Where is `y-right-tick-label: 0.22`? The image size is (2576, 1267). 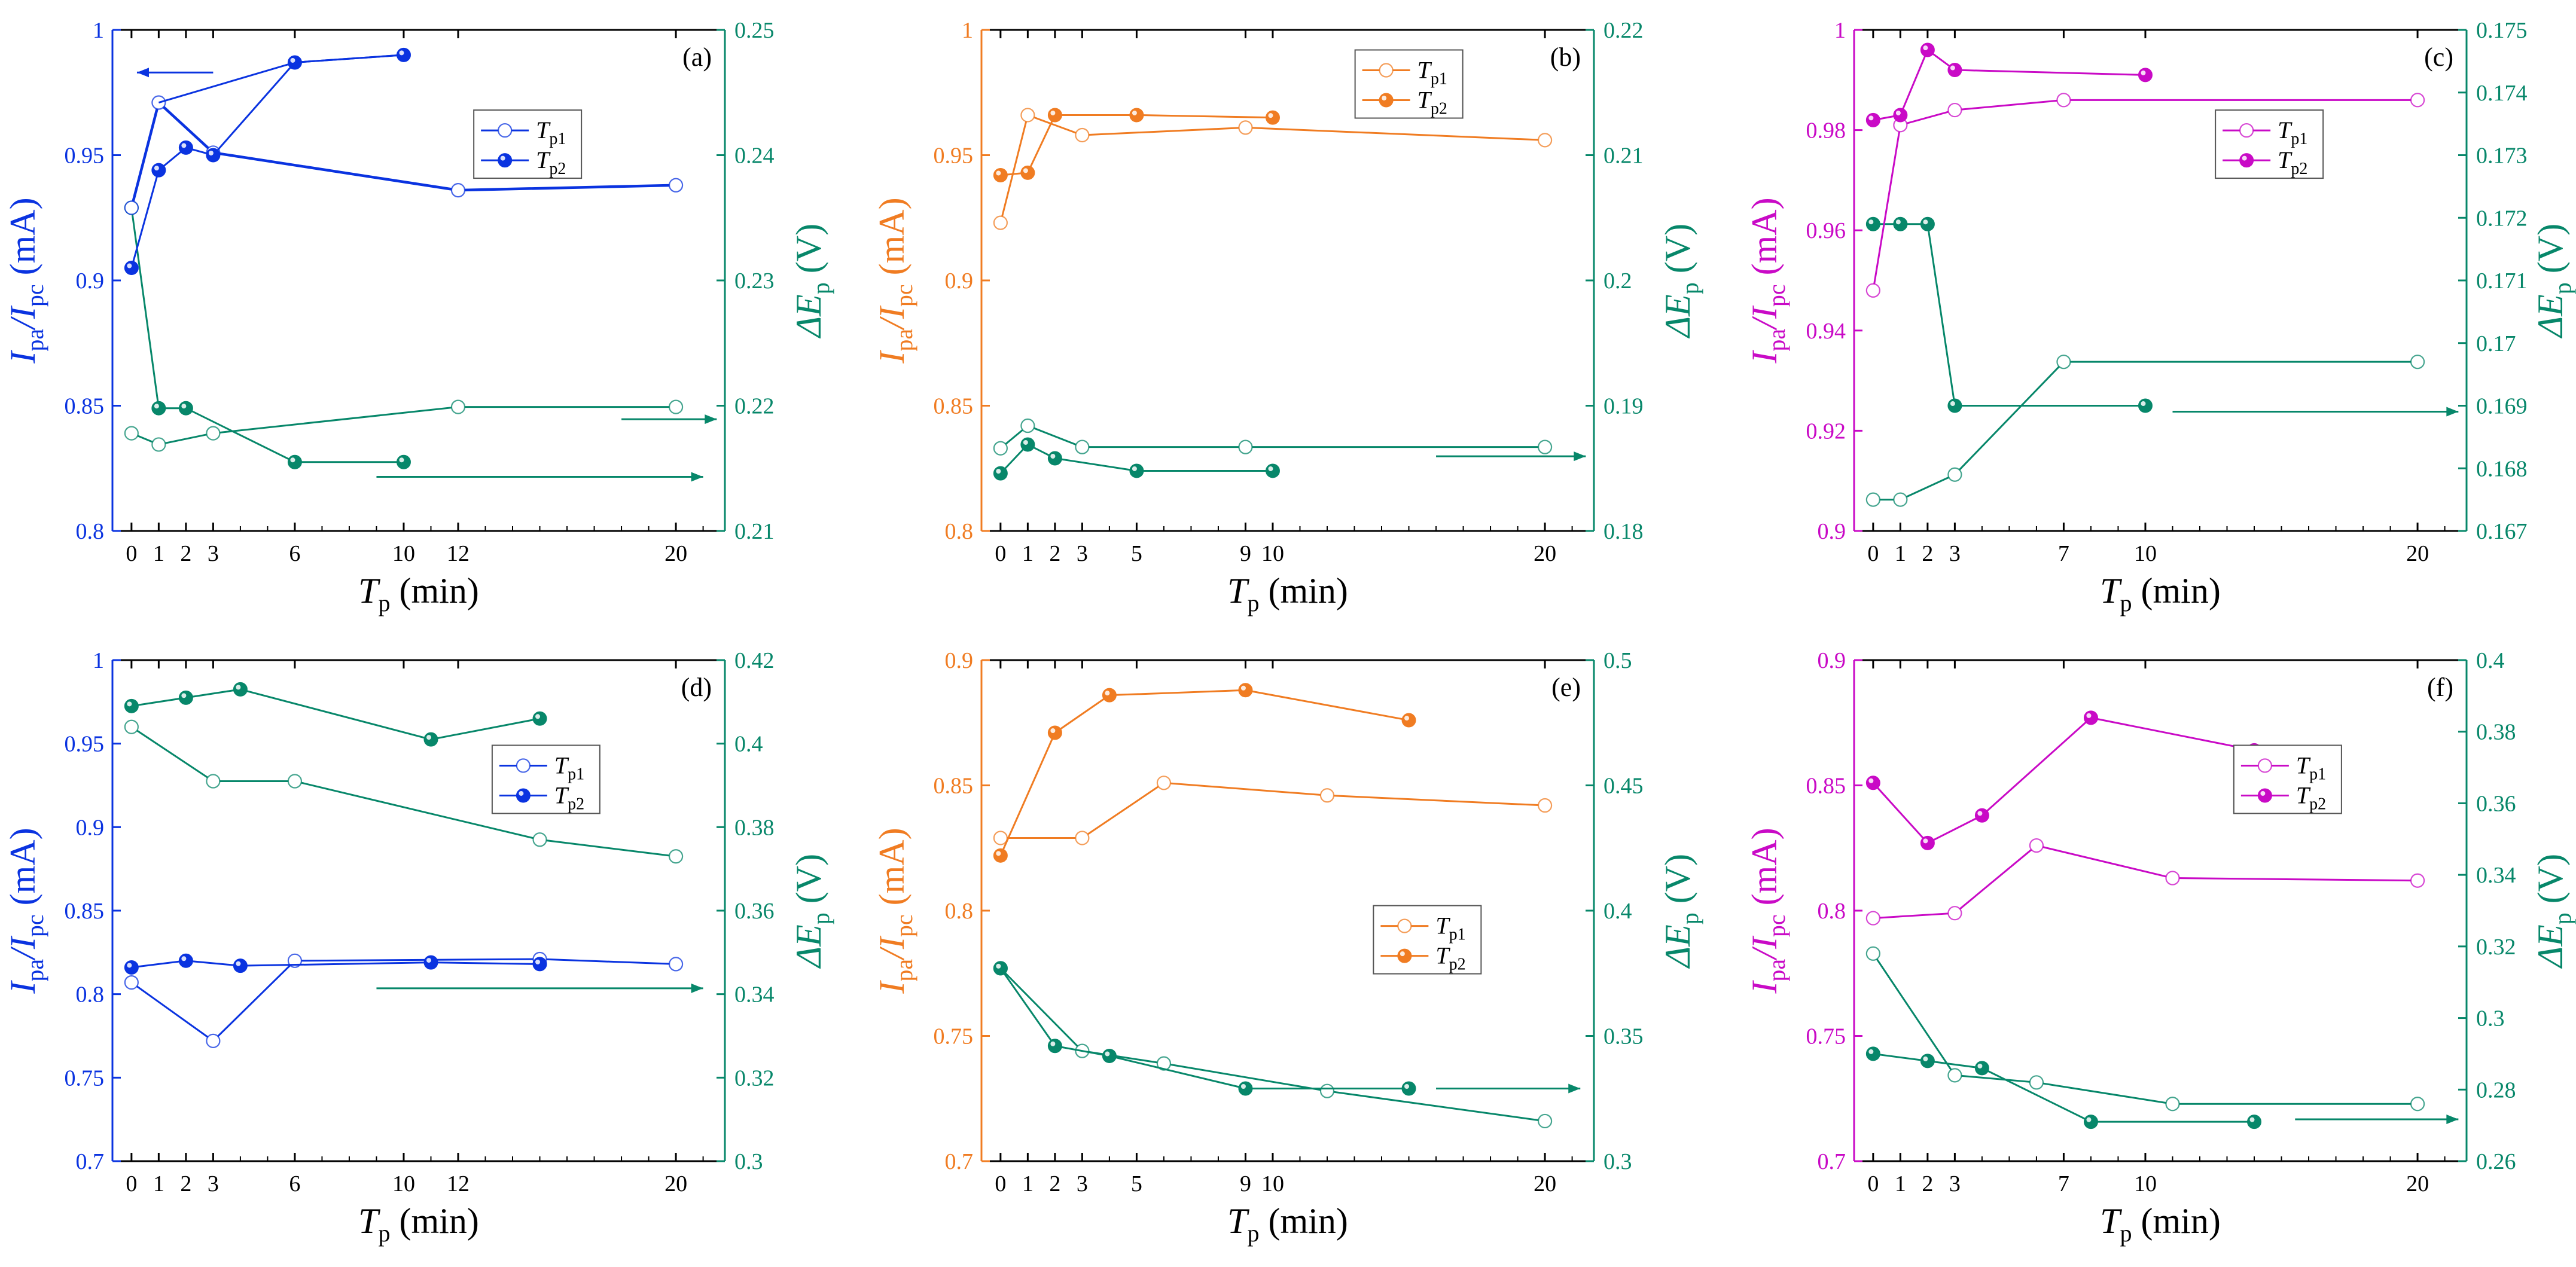
y-right-tick-label: 0.22 is located at coordinates (1623, 30).